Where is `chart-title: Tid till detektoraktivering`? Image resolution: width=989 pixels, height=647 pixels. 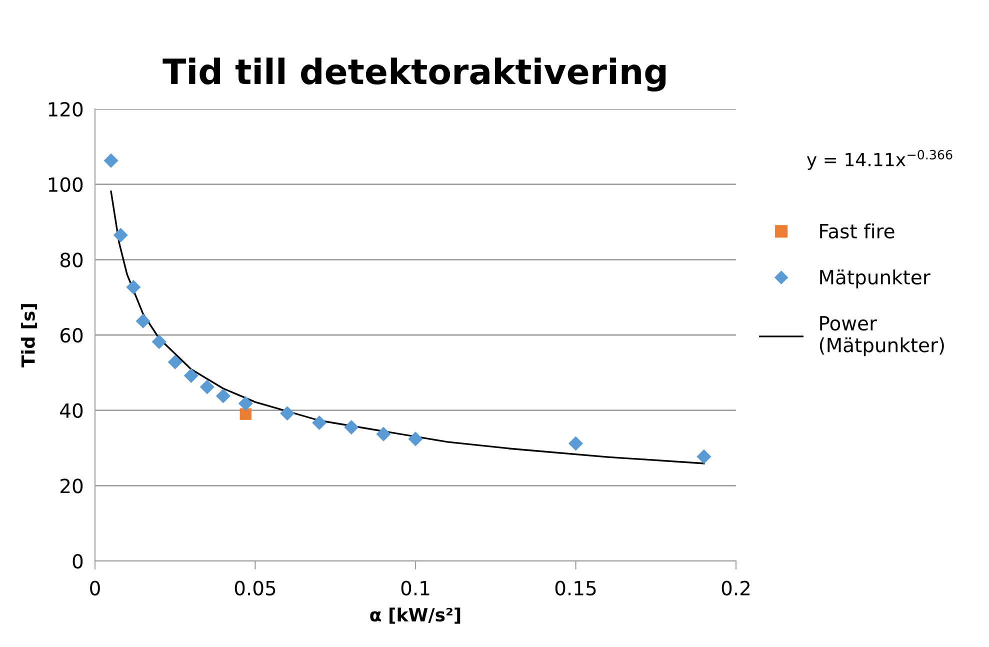 chart-title: Tid till detektoraktivering is located at coordinates (414, 75).